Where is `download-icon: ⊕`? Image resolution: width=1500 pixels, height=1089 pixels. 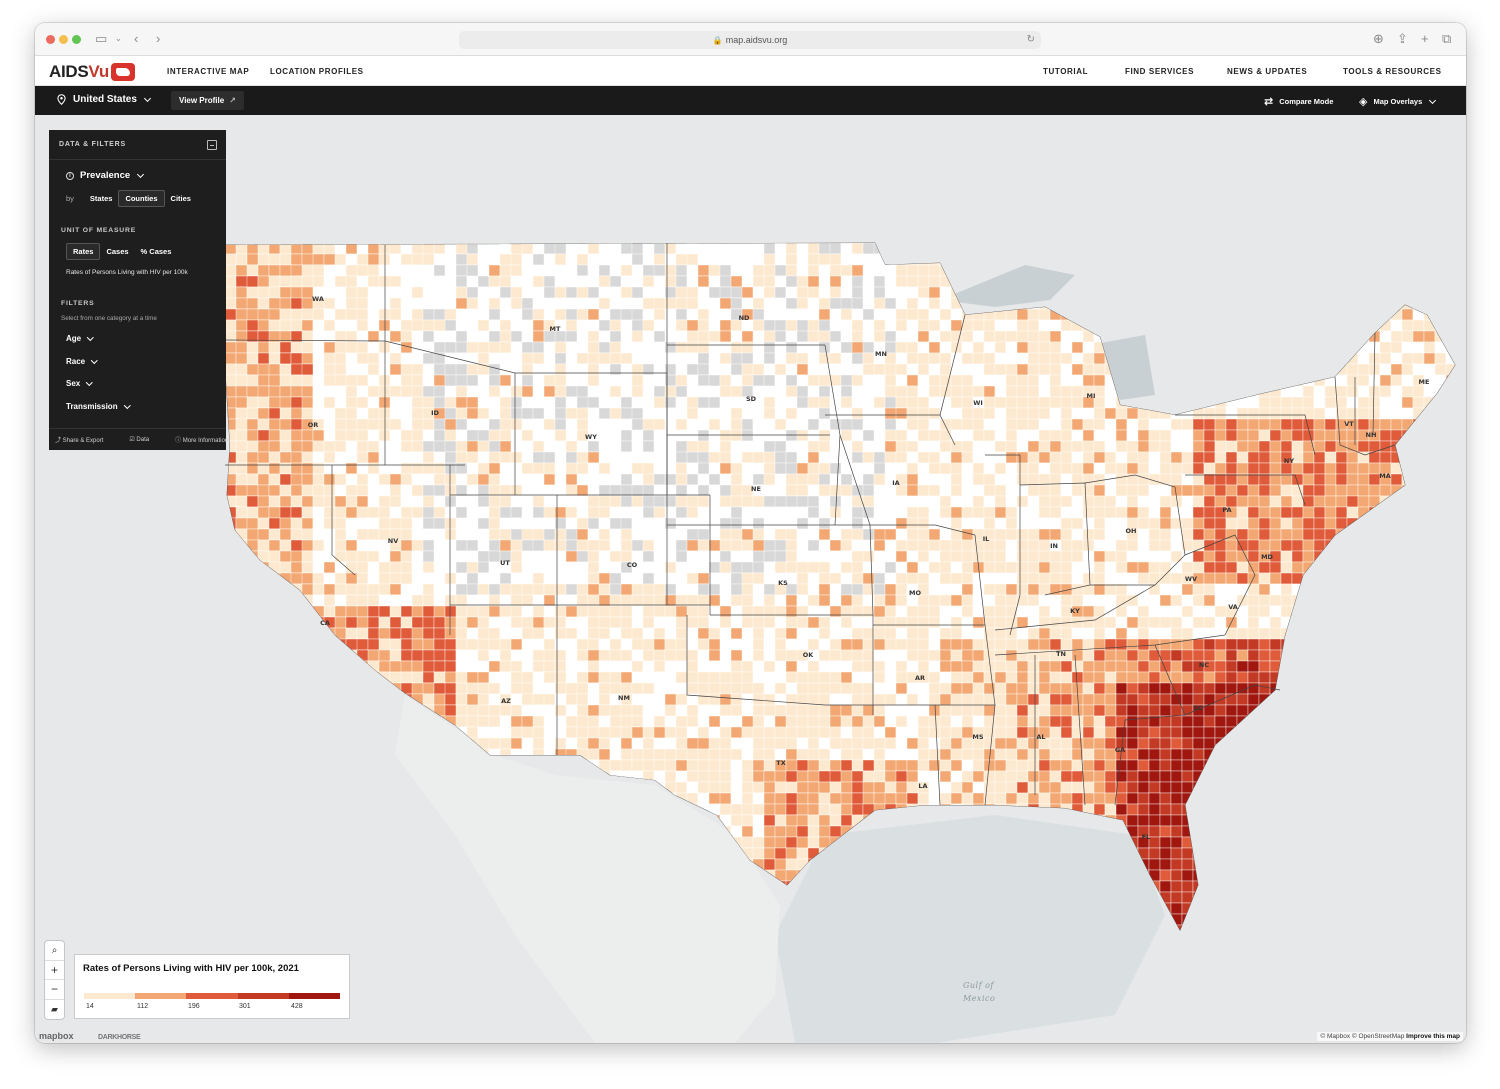 download-icon: ⊕ is located at coordinates (1378, 38).